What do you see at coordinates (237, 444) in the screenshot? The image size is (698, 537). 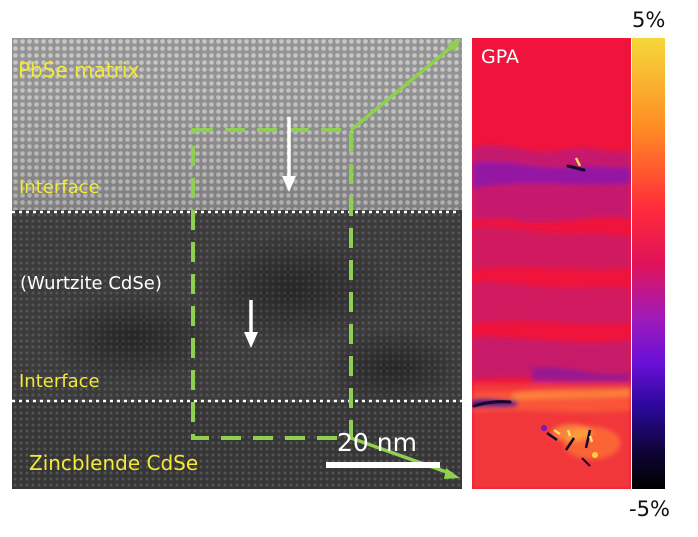 I see `zincblende-region` at bounding box center [237, 444].